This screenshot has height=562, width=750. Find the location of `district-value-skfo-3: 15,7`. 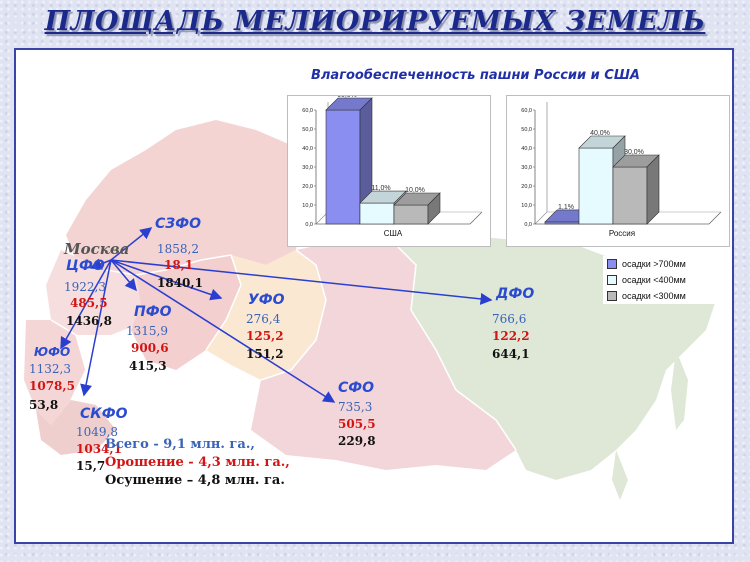

district-value-skfo-3: 15,7 is located at coordinates (91, 466).